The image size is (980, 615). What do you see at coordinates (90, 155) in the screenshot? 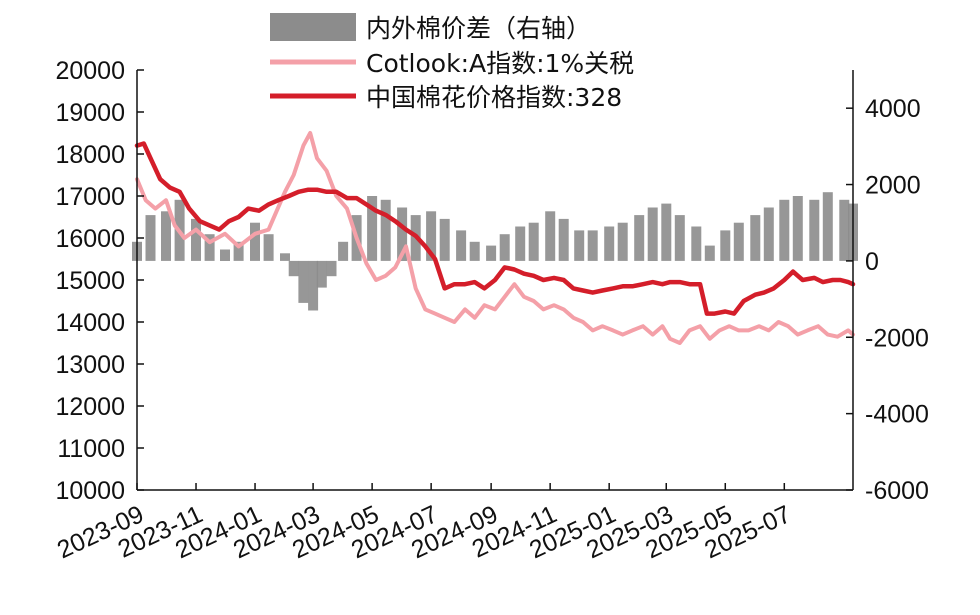
I see `left-tick-label: 18000` at bounding box center [90, 155].